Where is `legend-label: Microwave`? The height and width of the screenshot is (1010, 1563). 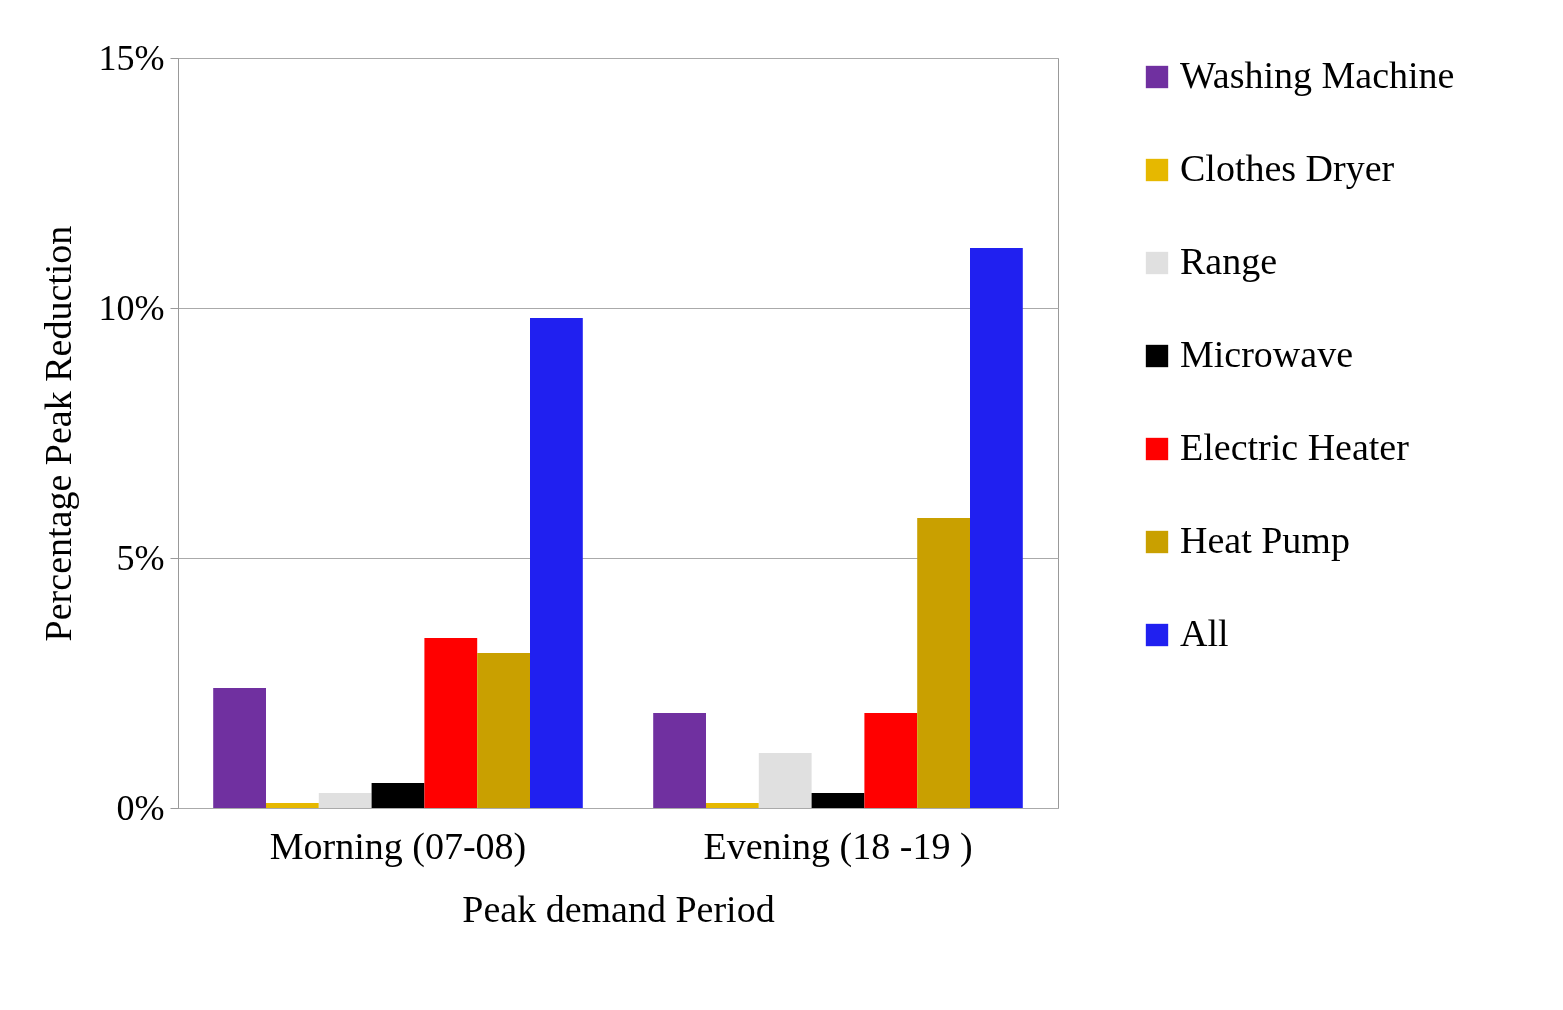
legend-label: Microwave is located at coordinates (1267, 354).